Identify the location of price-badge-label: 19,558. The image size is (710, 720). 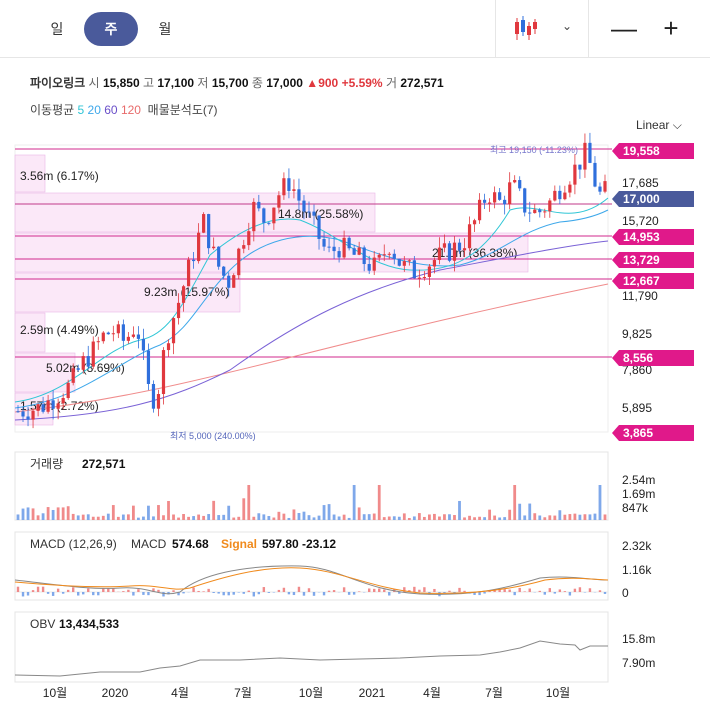
(641, 151).